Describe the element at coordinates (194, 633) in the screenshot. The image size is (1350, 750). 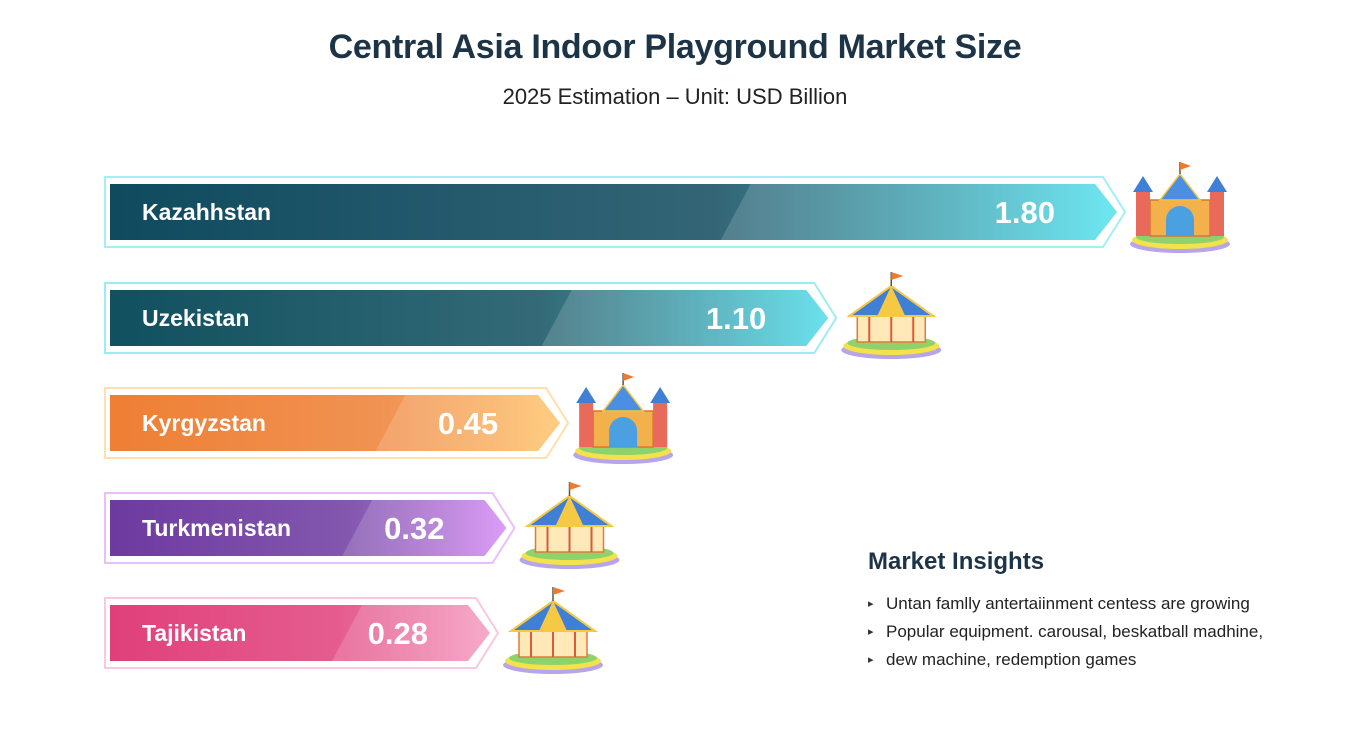
I see `bar-label: Tajikistan` at that location.